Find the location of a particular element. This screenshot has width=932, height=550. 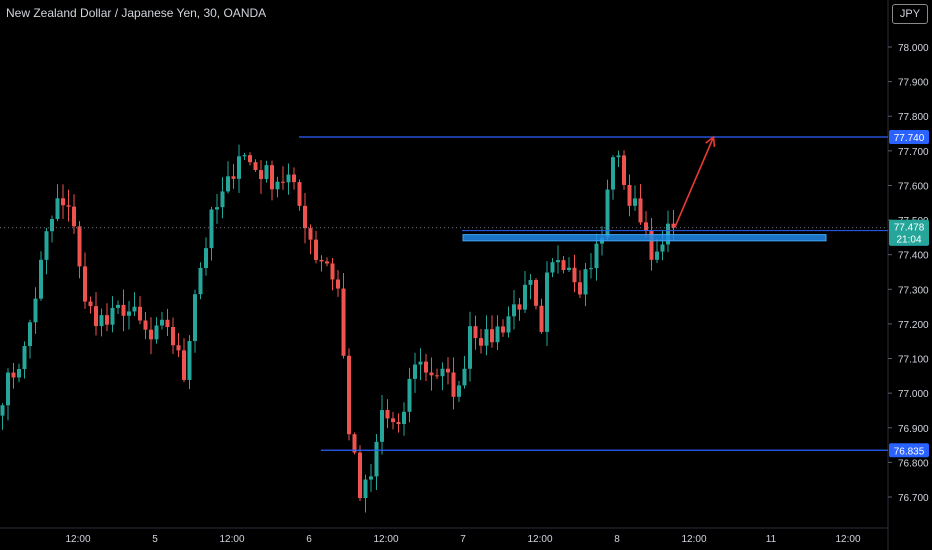

y-tick-label: 77.900 is located at coordinates (913, 83).